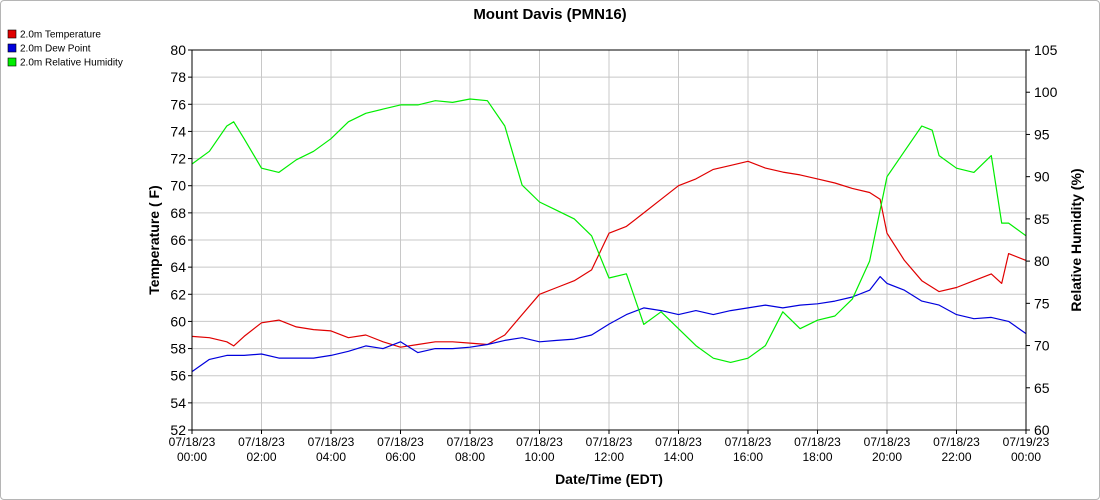 The image size is (1100, 500). Describe the element at coordinates (549, 14) in the screenshot. I see `chart-title: Mount Davis (PMN16)` at that location.